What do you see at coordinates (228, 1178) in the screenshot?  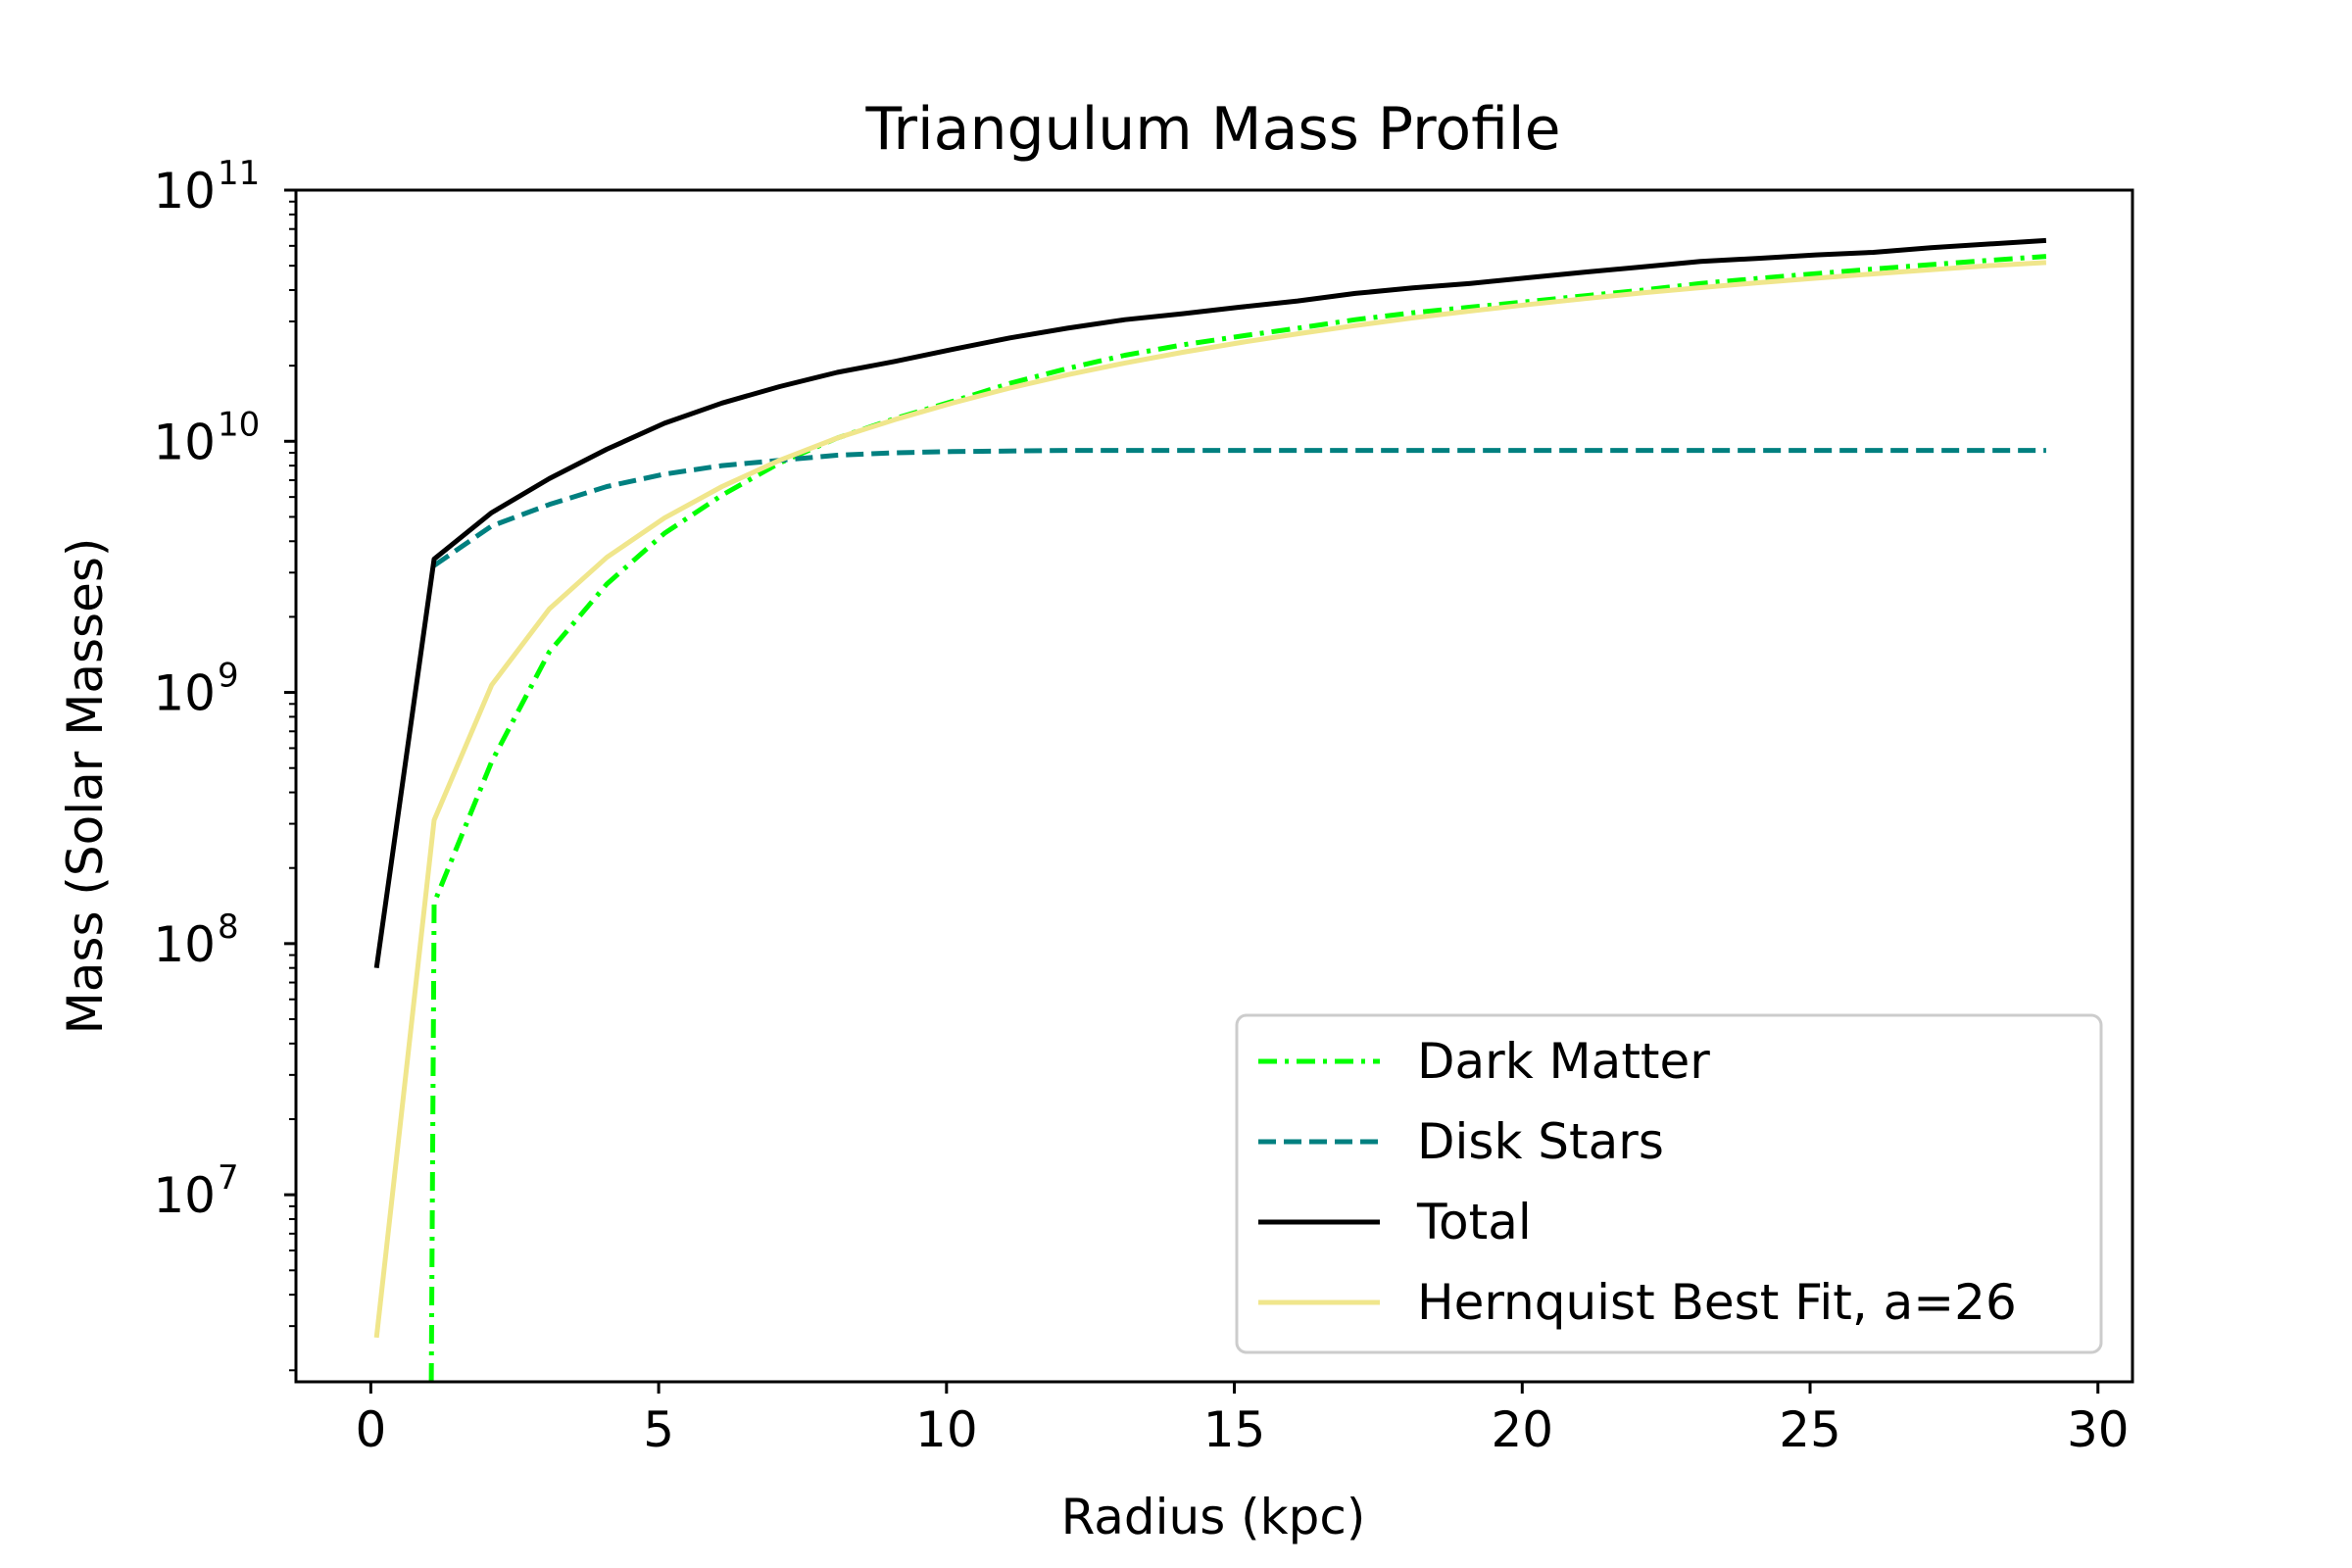 I see `y-tick-exponent: 7` at bounding box center [228, 1178].